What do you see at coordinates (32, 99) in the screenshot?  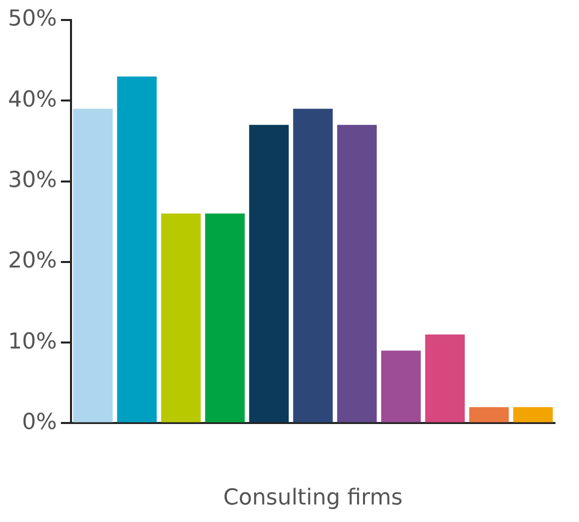 I see `y-tick-label: 40%` at bounding box center [32, 99].